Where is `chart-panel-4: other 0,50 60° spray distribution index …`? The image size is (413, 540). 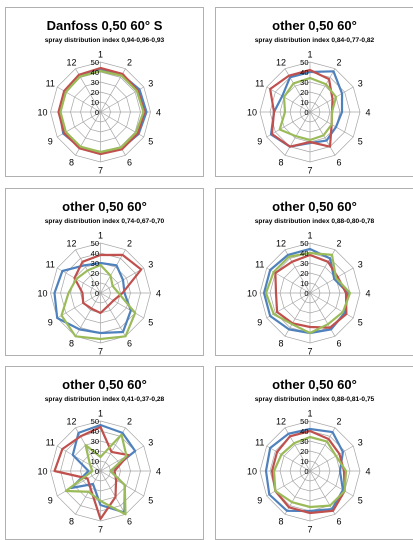
chart-panel-4: other 0,50 60° spray distribution index … is located at coordinates (314, 272).